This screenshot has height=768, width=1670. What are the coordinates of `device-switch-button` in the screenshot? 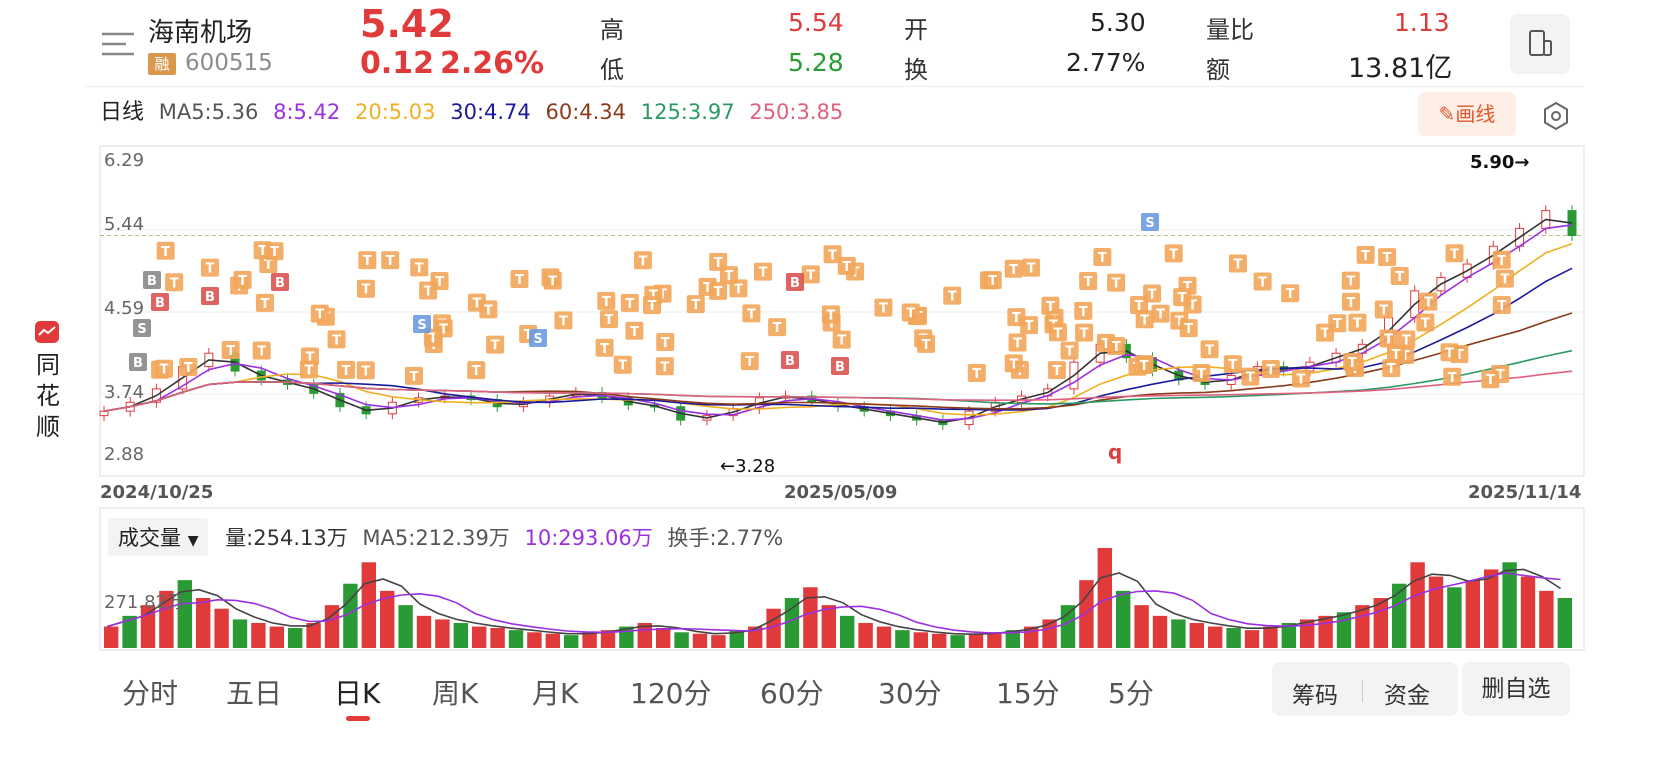 It's located at (1540, 44).